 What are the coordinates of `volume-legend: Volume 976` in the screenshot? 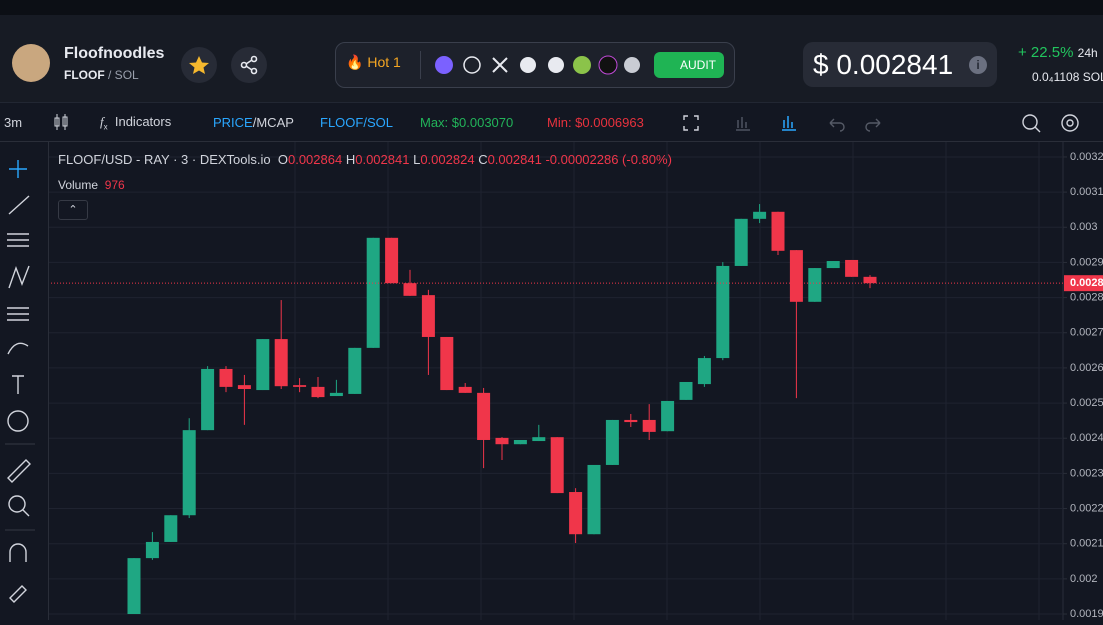 It's located at (91, 185).